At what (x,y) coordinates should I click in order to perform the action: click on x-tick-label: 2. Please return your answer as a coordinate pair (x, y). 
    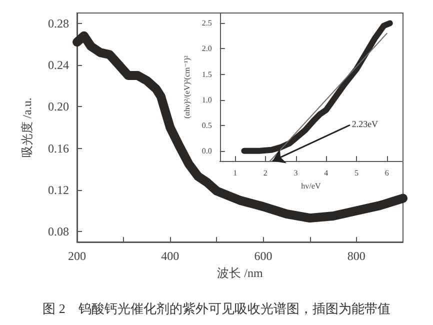
    Looking at the image, I should click on (265, 173).